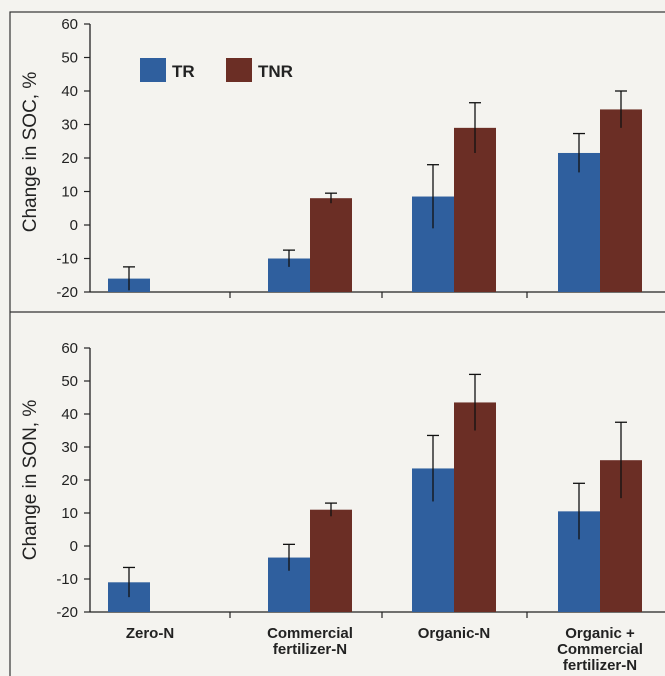 The width and height of the screenshot is (665, 676). Describe the element at coordinates (153, 70) in the screenshot. I see `legend-swatch-tr` at that location.